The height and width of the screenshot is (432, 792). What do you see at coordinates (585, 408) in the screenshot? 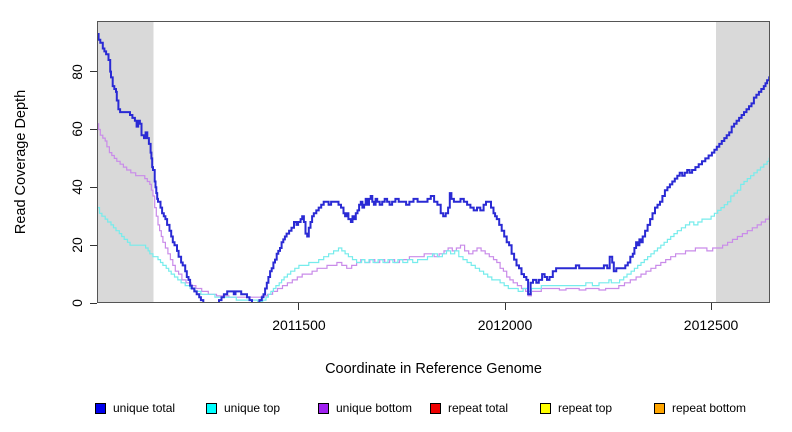
I see `legend-label: repeat top` at bounding box center [585, 408].